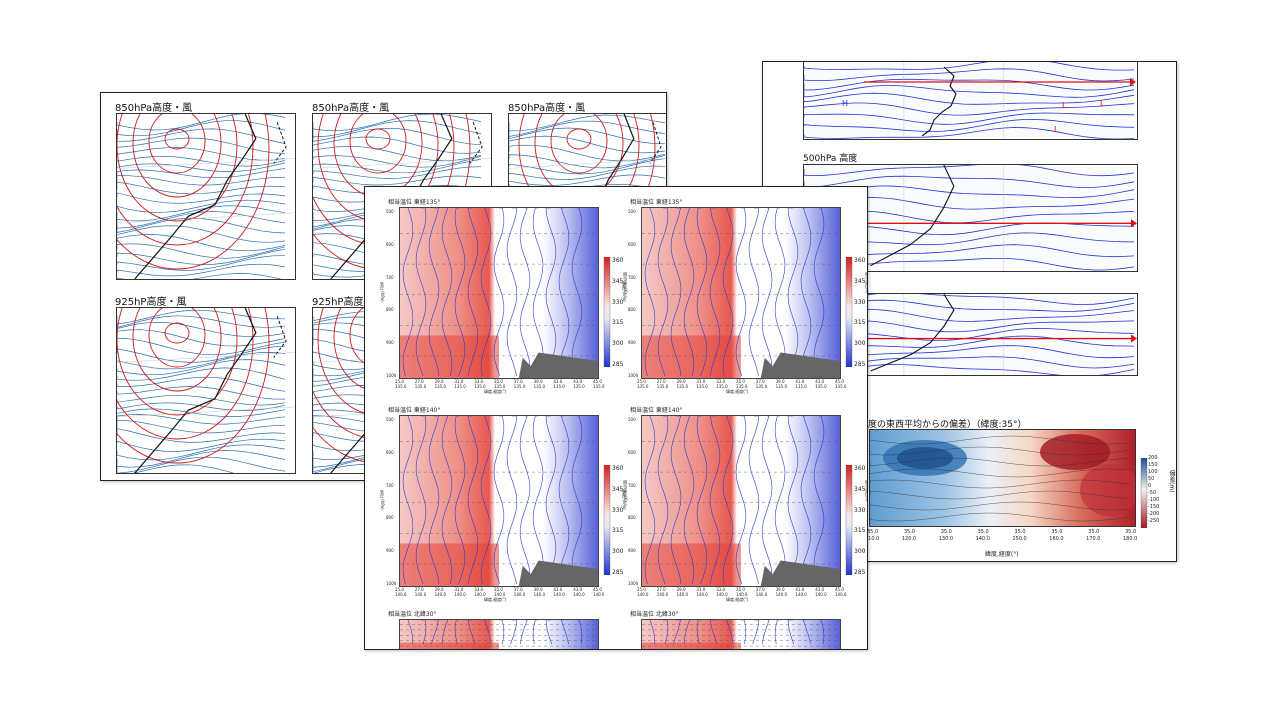  Describe the element at coordinates (1152, 493) in the screenshot. I see `anomaly-colorbar-tick: -50` at that location.